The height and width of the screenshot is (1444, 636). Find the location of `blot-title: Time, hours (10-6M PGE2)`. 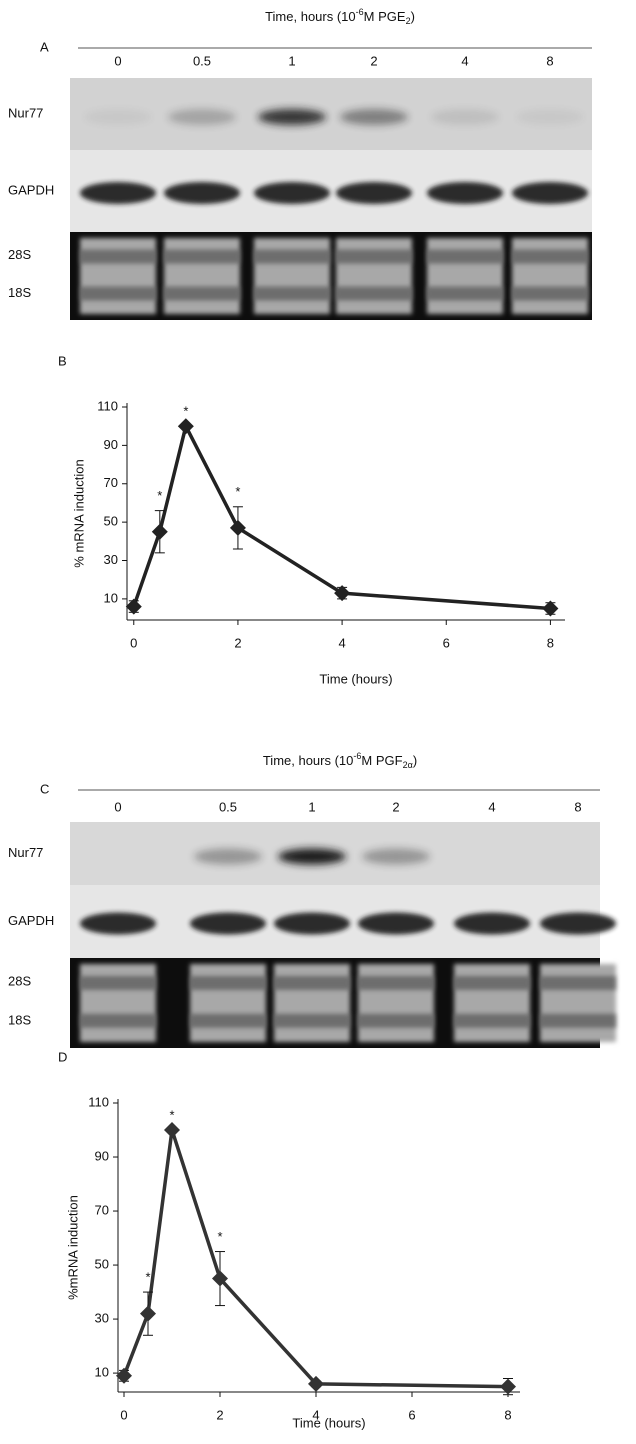

blot-title: Time, hours (10-6M PGE2) is located at coordinates (340, 16).